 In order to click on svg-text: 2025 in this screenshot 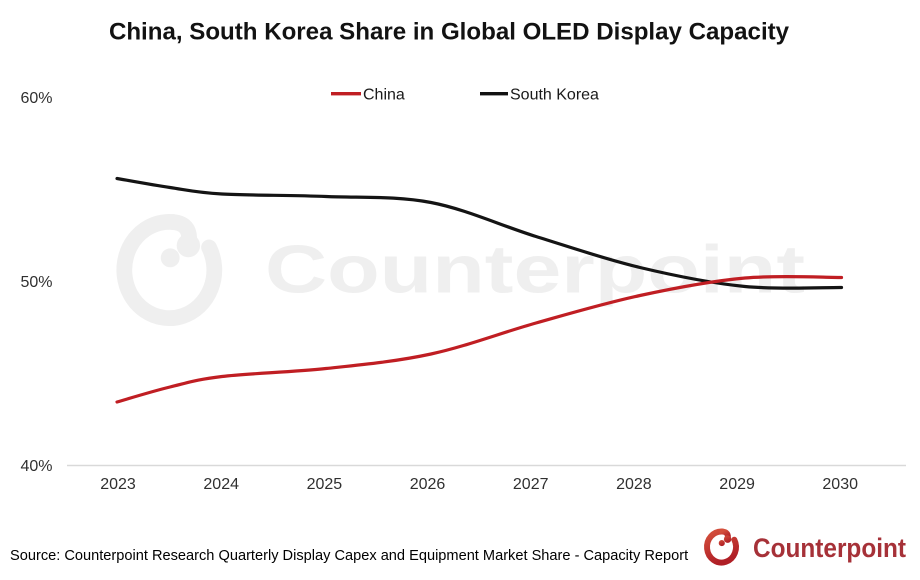, I will do `click(325, 484)`.